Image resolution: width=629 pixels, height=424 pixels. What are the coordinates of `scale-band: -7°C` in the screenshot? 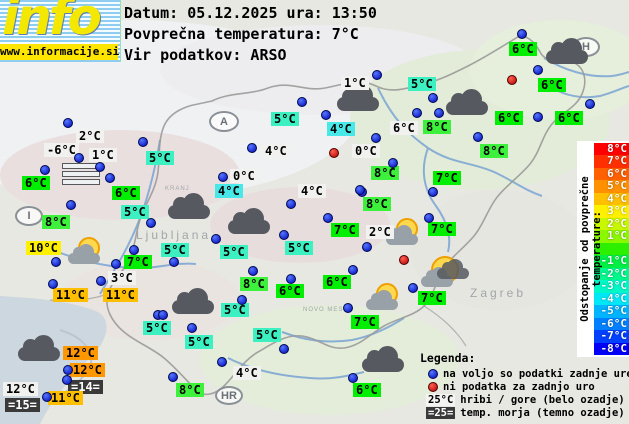 It's located at (611, 336).